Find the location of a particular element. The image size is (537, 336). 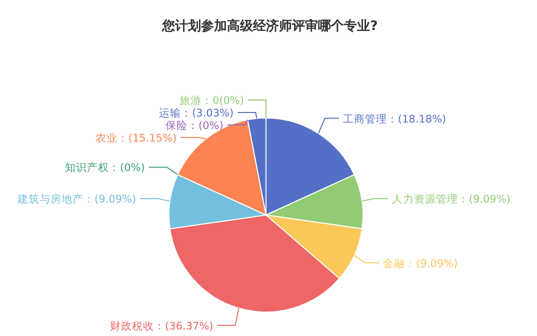

slice-label: 金融：(9.09%) is located at coordinates (420, 264).